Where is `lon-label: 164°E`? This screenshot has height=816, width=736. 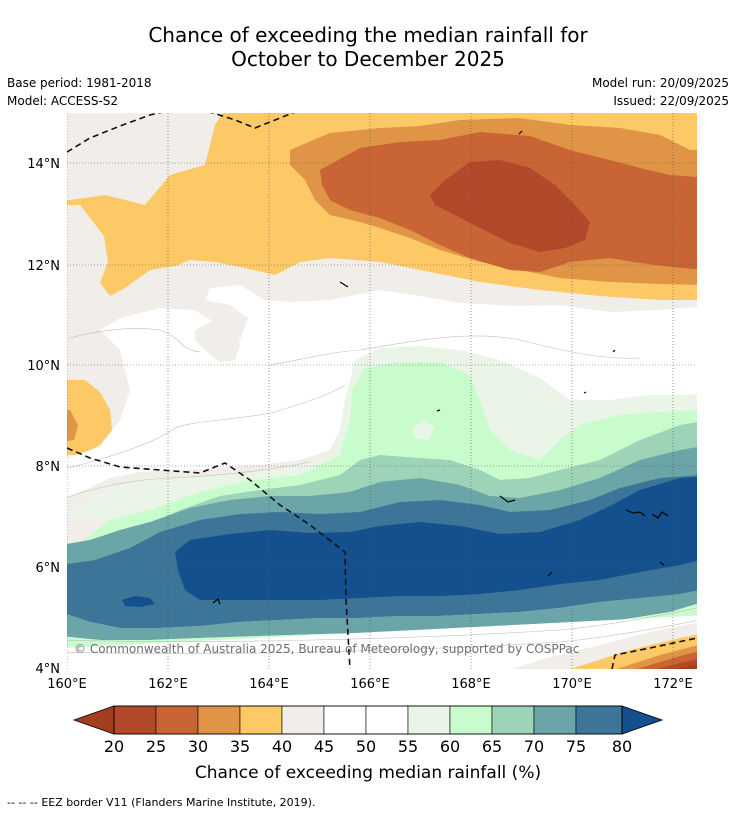 lon-label: 164°E is located at coordinates (269, 684).